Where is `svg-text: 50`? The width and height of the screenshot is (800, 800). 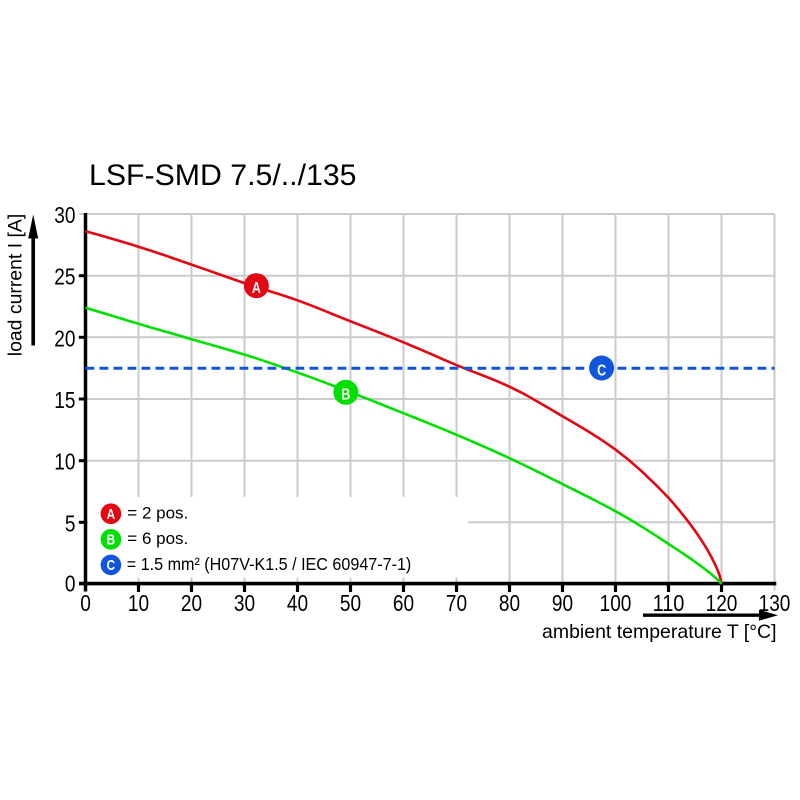
svg-text: 50 is located at coordinates (350, 603).